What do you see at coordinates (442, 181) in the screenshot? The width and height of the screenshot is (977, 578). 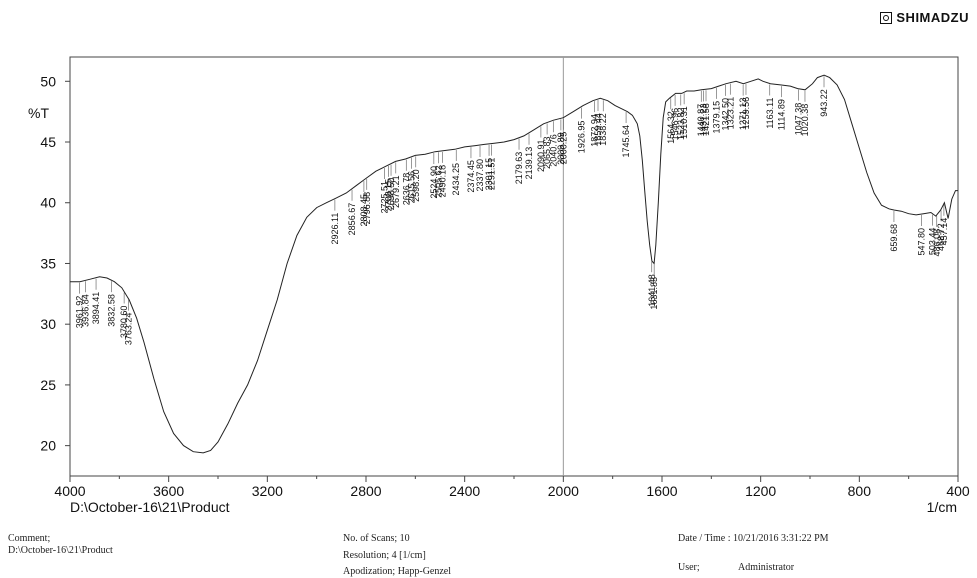 I see `peak-label: 2490.18` at bounding box center [442, 181].